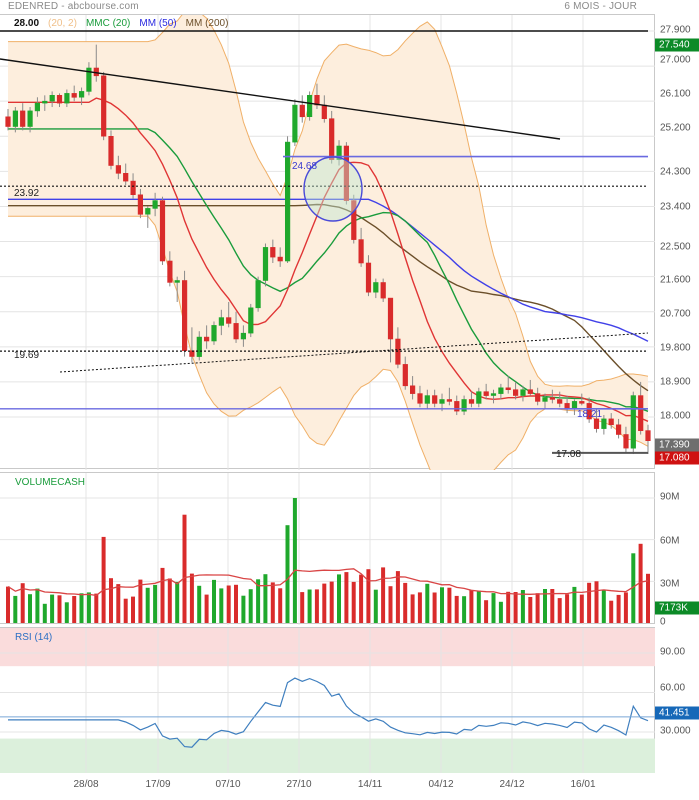 Image resolution: width=699 pixels, height=800 pixels. I want to click on current-price-badge: 17.080, so click(677, 458).